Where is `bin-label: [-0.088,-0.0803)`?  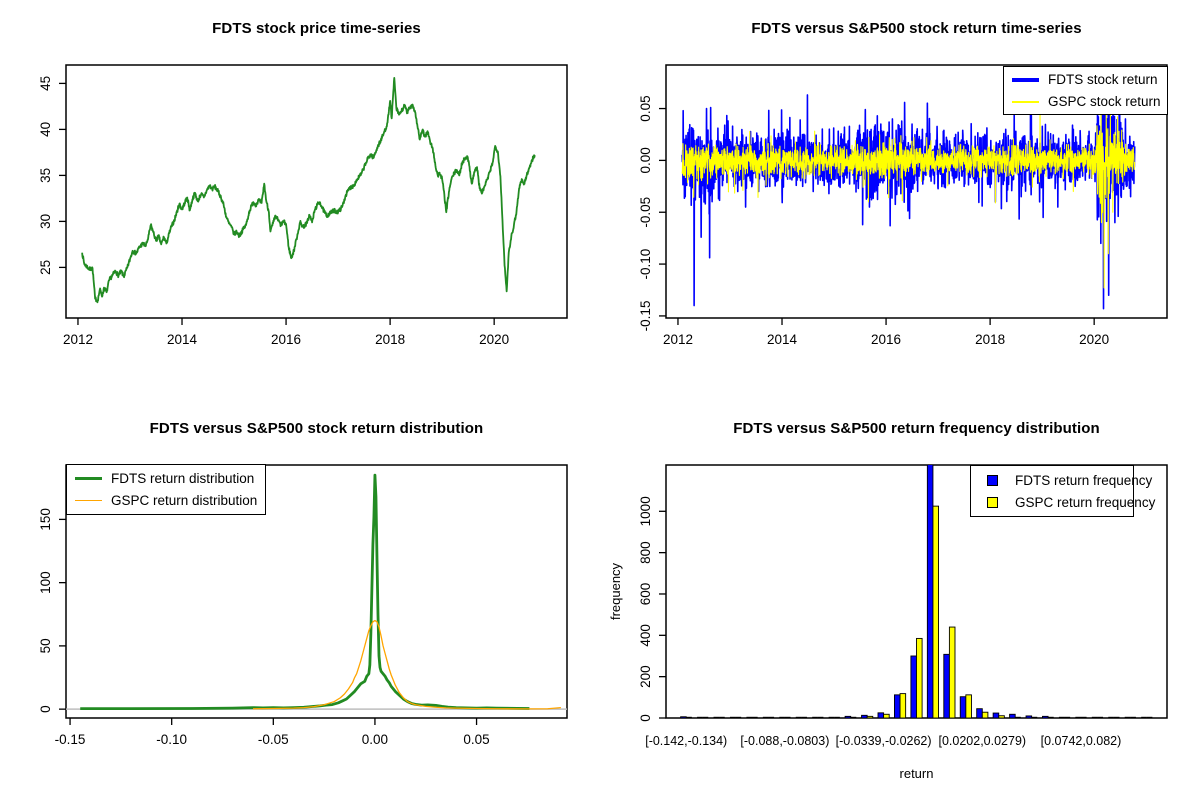 bin-label: [-0.088,-0.0803) is located at coordinates (784, 741).